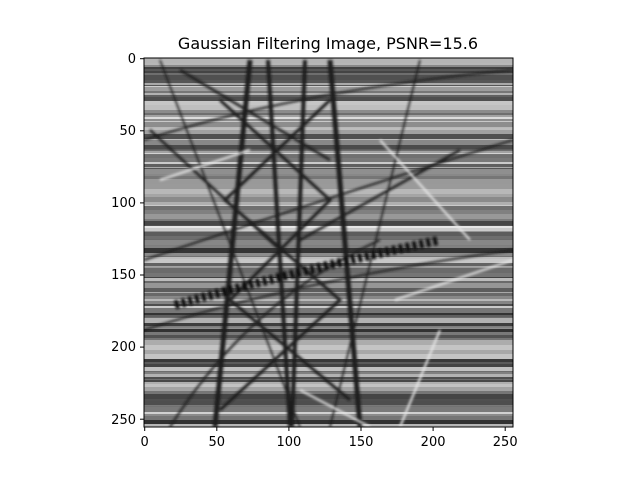 The height and width of the screenshot is (480, 640). What do you see at coordinates (217, 442) in the screenshot?
I see `x-tick-label: 50` at bounding box center [217, 442].